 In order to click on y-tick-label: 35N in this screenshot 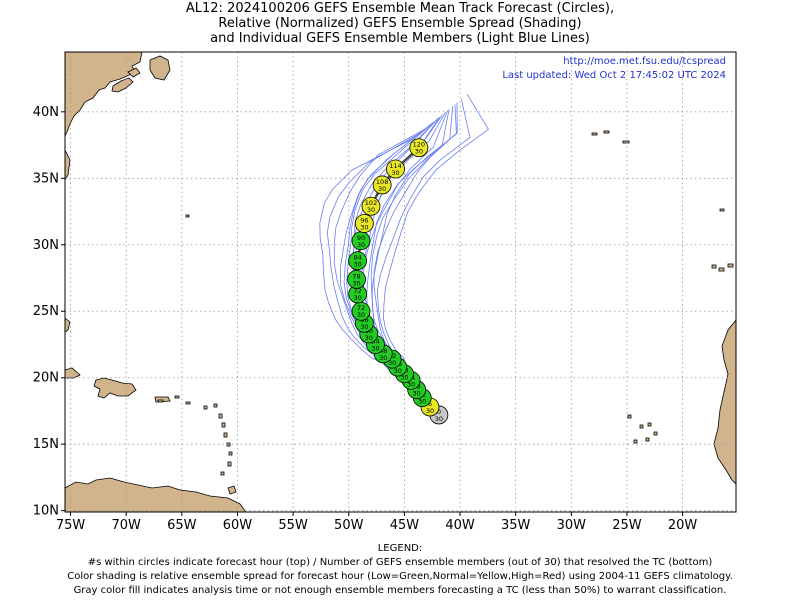, I will do `click(46, 178)`.